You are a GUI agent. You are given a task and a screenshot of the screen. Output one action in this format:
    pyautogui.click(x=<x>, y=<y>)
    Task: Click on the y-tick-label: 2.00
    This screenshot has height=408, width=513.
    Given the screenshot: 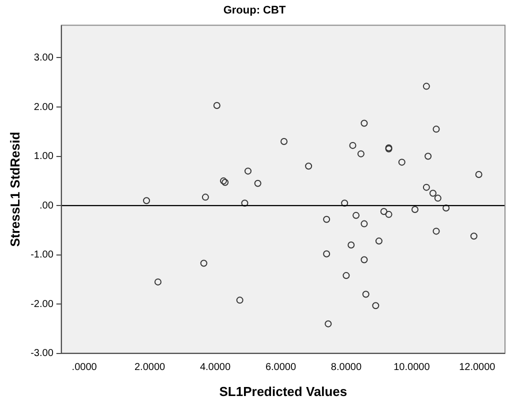 What is the action you would take?
    pyautogui.click(x=44, y=107)
    